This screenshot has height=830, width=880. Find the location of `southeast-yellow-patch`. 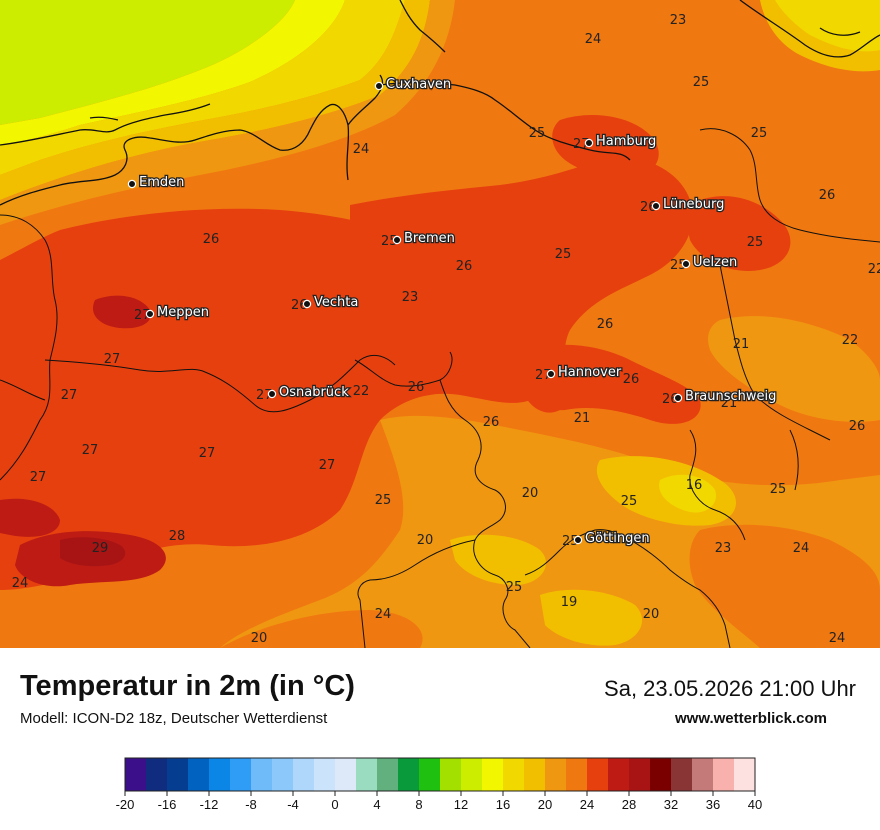

southeast-yellow-patch is located at coordinates (687, 493).